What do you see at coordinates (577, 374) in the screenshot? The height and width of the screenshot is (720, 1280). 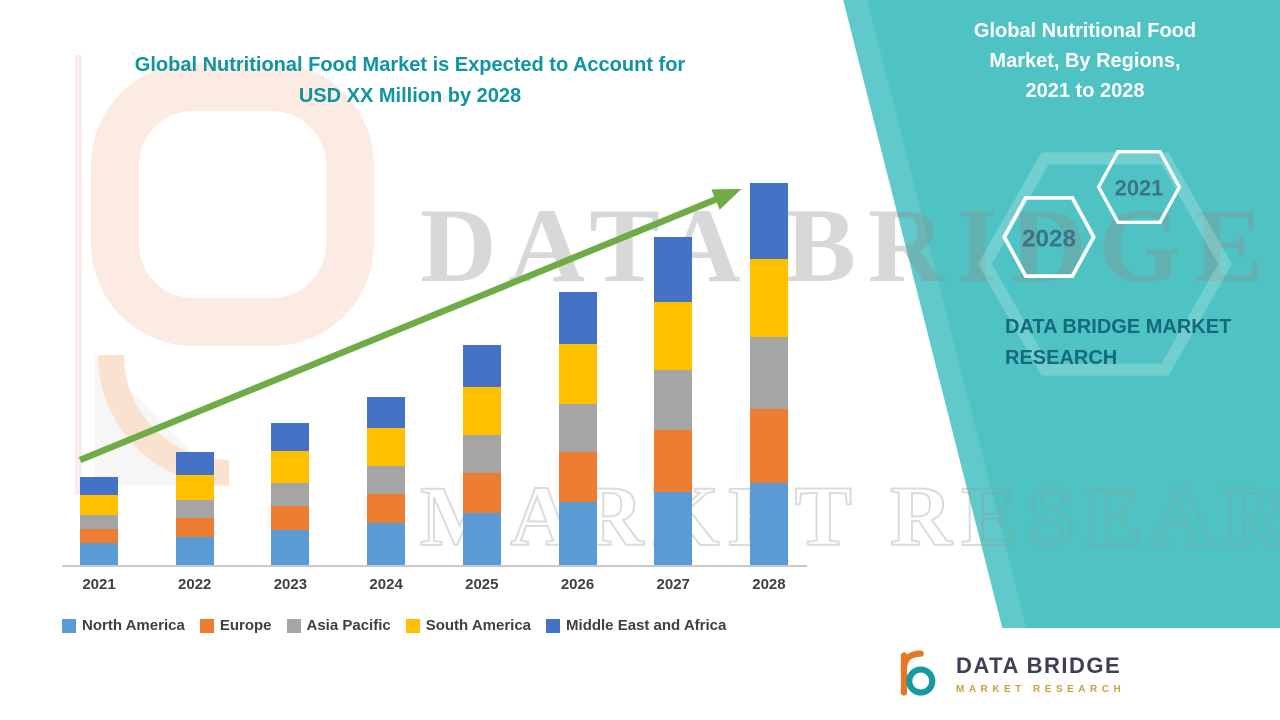 I see `bar-segment-2026-south-america` at bounding box center [577, 374].